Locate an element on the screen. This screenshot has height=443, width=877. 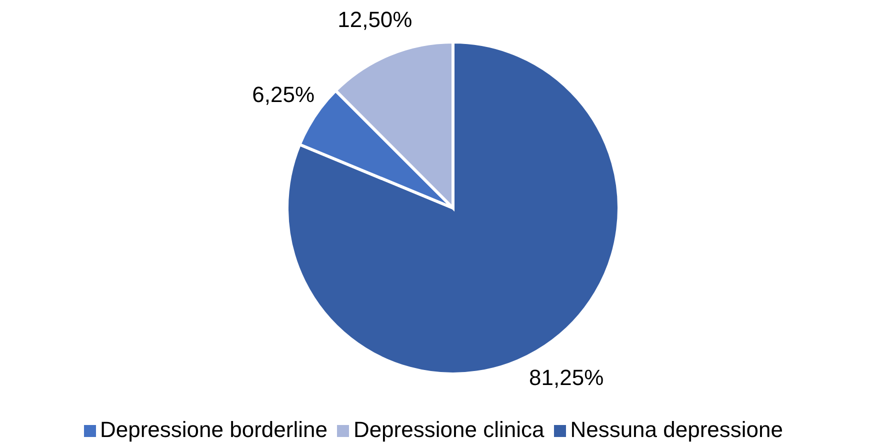
legend-label: Nessuna depressione is located at coordinates (677, 429).